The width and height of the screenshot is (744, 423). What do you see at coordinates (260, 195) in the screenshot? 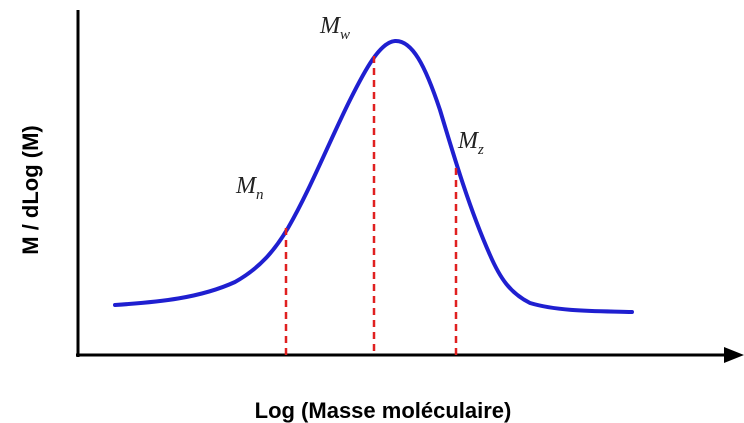
I see `mn-sub: n` at bounding box center [260, 195].